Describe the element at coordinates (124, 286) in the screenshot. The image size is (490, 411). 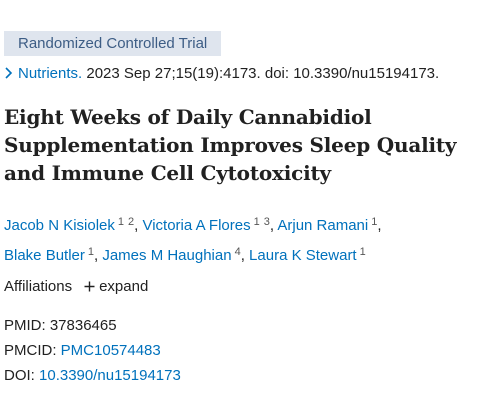
I see `expand-button: expand` at that location.